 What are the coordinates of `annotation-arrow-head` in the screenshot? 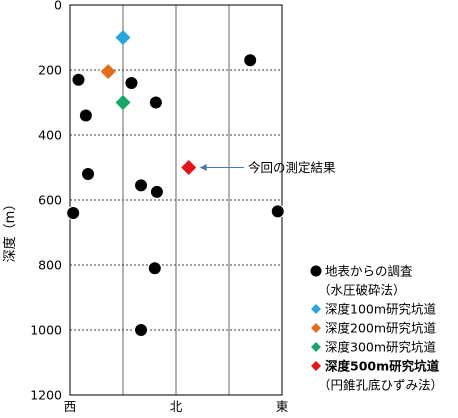 It's located at (203, 167).